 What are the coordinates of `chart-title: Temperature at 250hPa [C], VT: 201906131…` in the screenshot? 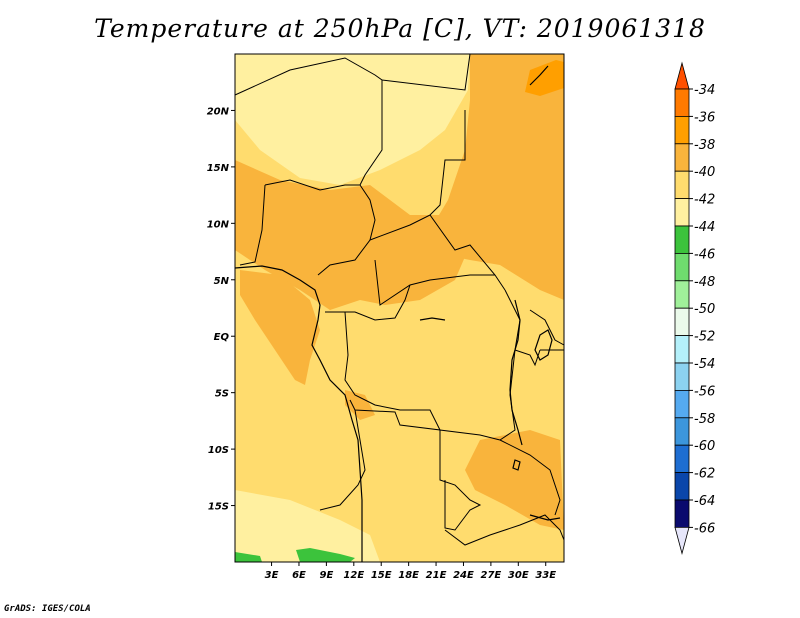 It's located at (400, 28).